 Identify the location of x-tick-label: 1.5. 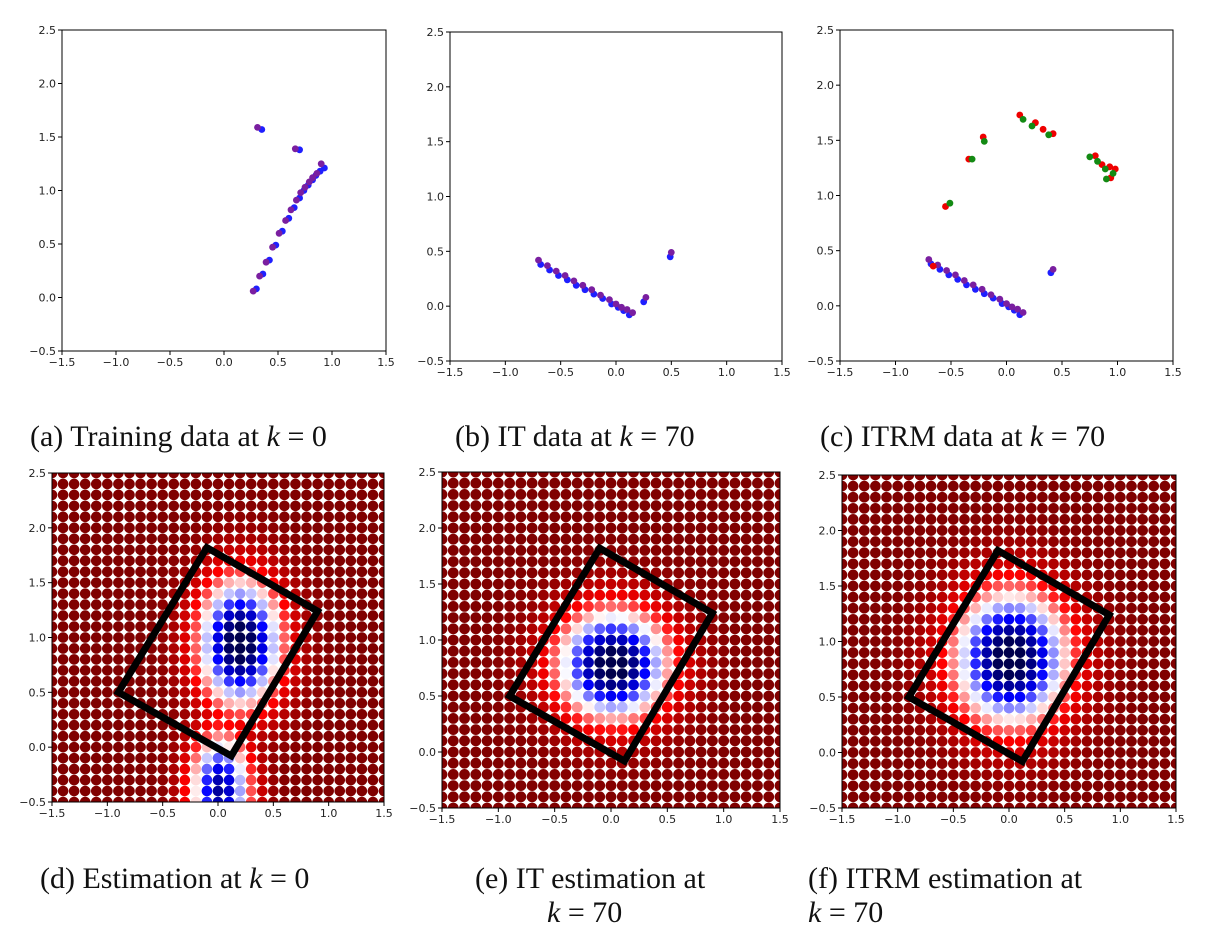
(780, 819).